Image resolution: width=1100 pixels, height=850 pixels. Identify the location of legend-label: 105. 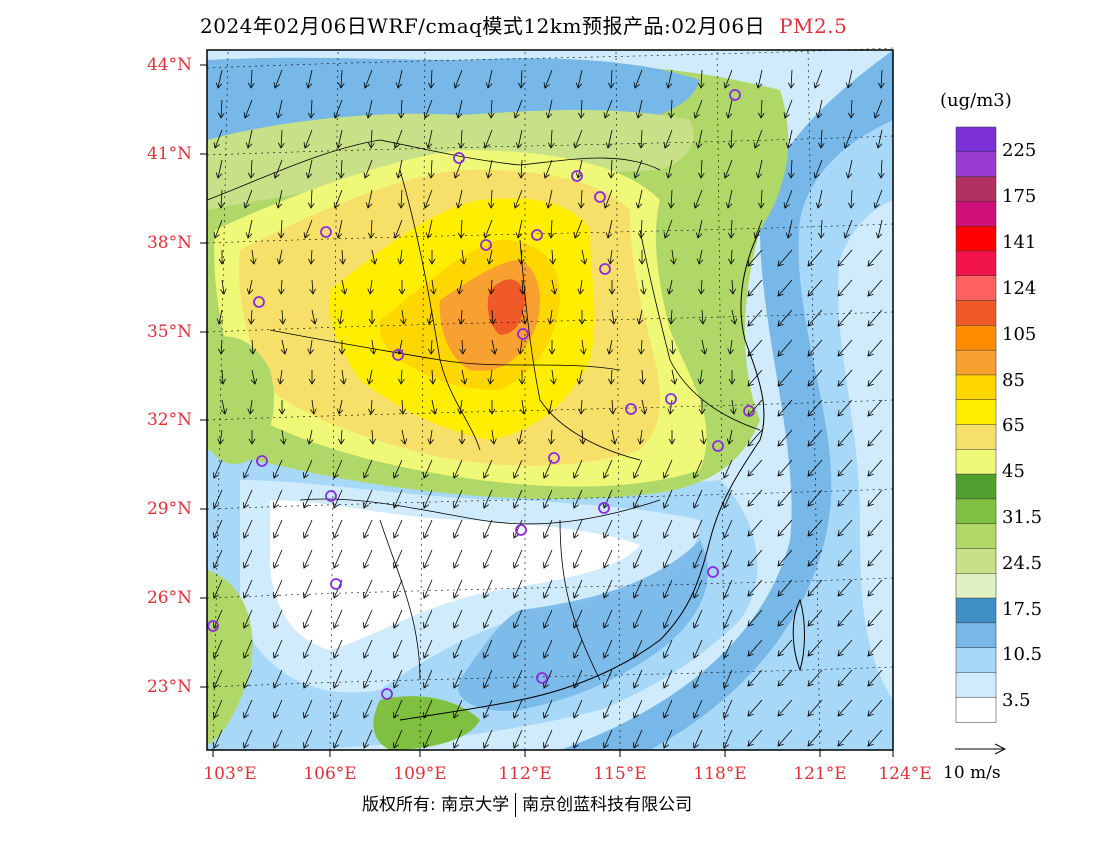
(1019, 334).